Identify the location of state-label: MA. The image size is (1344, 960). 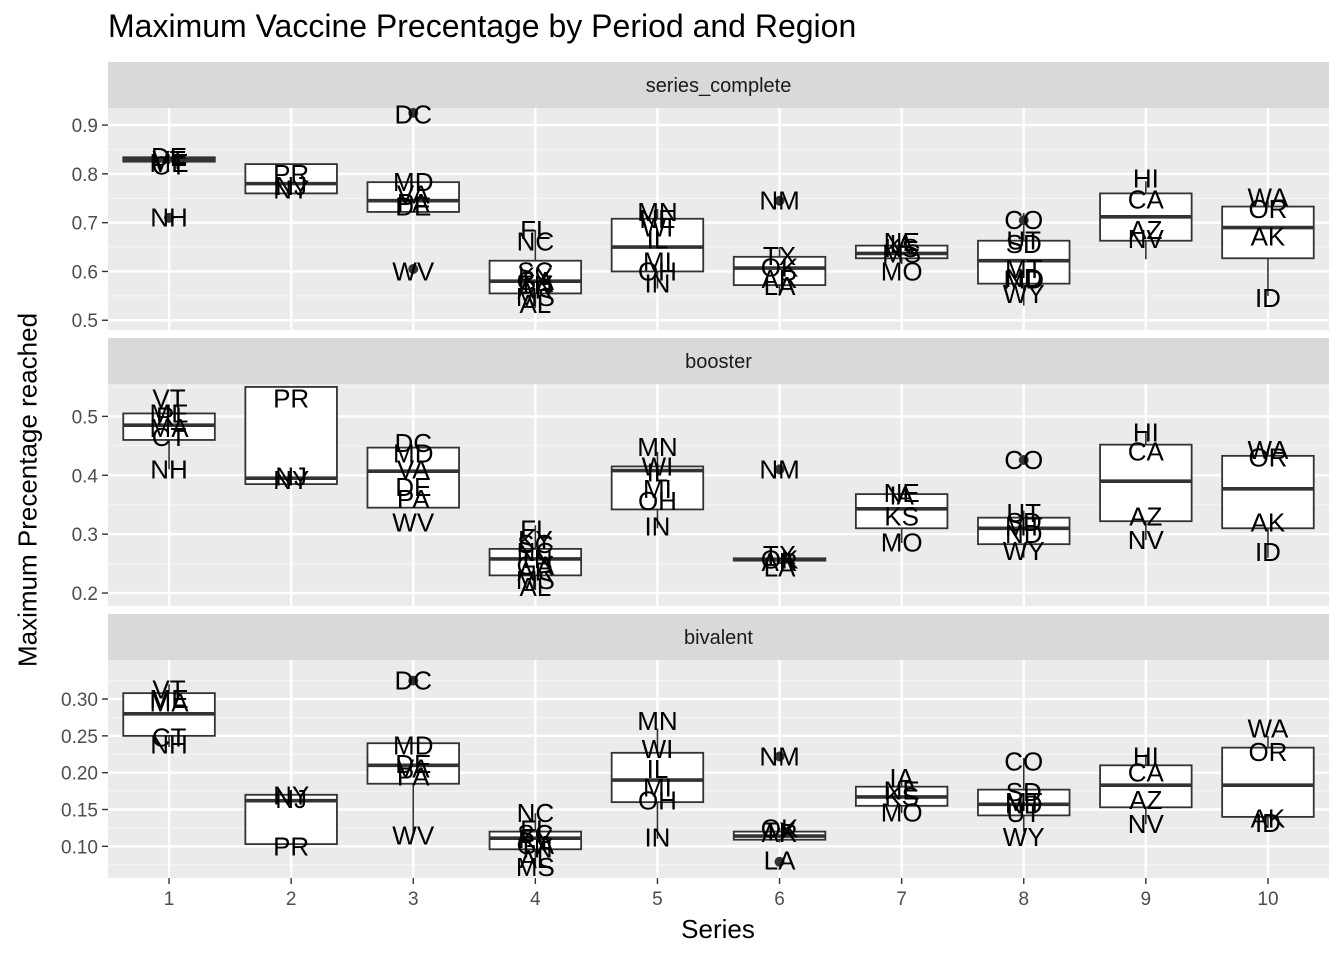
(170, 428).